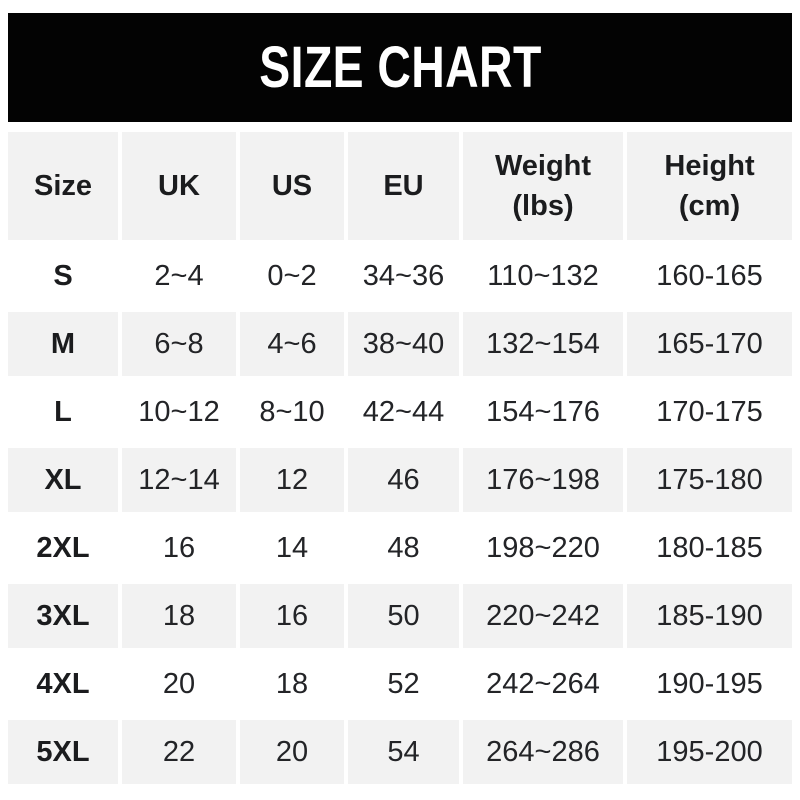 The image size is (800, 800). What do you see at coordinates (709, 412) in the screenshot?
I see `cell-height: 170-175` at bounding box center [709, 412].